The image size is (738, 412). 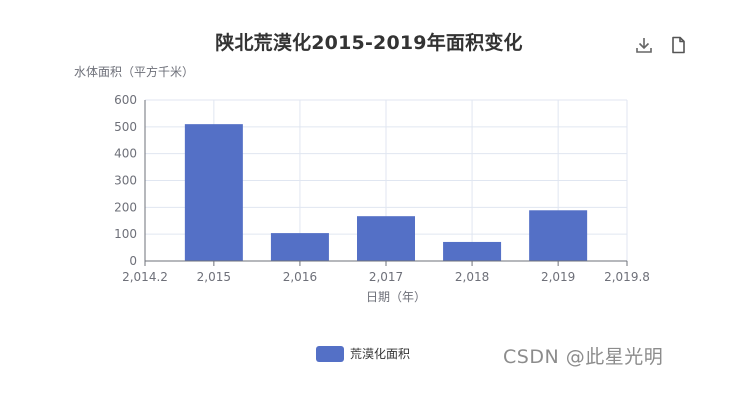 What do you see at coordinates (133, 261) in the screenshot?
I see `y-tick-label: 0` at bounding box center [133, 261].